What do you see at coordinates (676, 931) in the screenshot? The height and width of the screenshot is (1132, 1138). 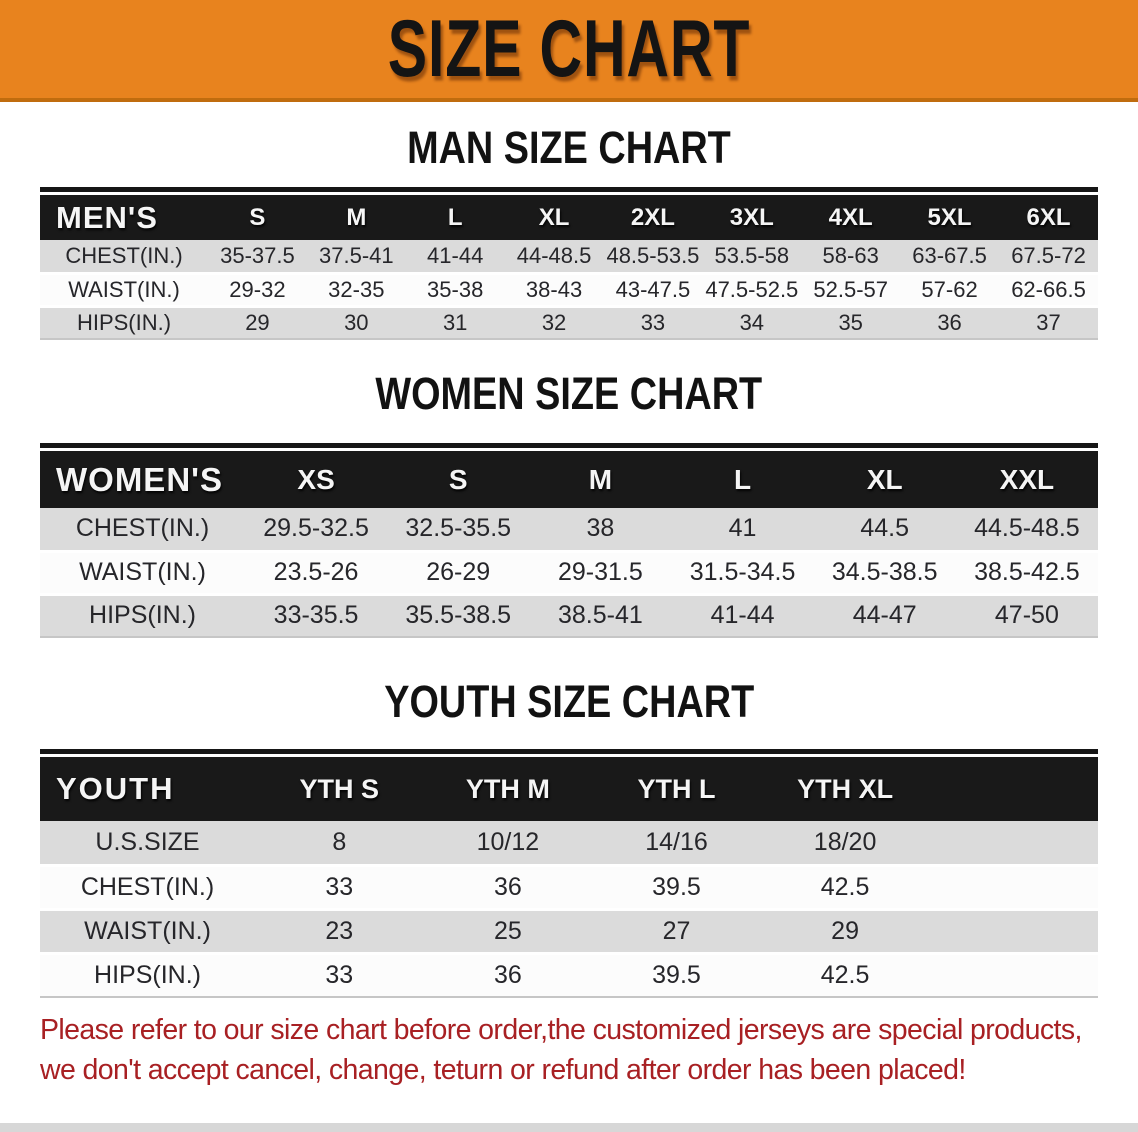 I see `value-cell: 27` at bounding box center [676, 931].